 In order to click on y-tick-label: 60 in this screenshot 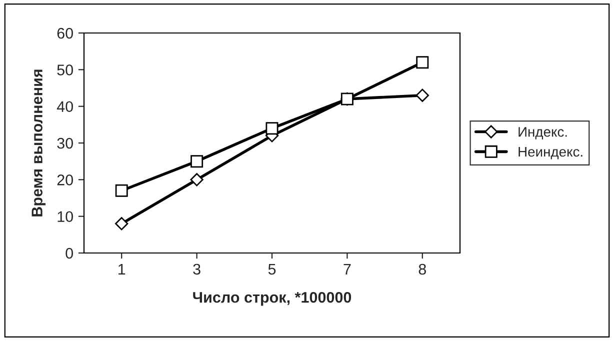, I will do `click(65, 33)`.